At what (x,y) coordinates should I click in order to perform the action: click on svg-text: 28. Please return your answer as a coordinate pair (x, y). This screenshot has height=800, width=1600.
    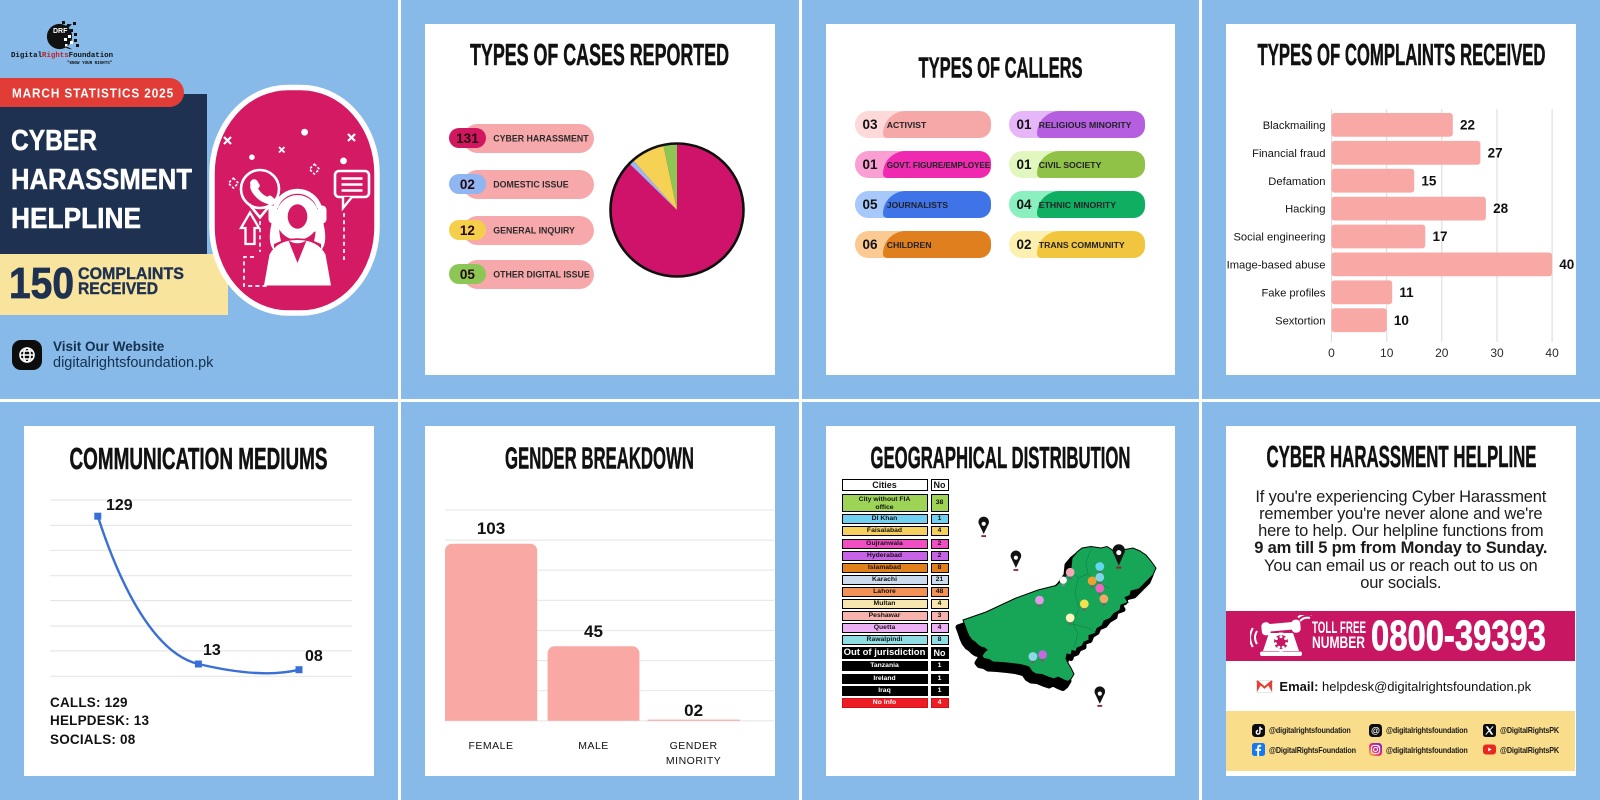
    Looking at the image, I should click on (1501, 208).